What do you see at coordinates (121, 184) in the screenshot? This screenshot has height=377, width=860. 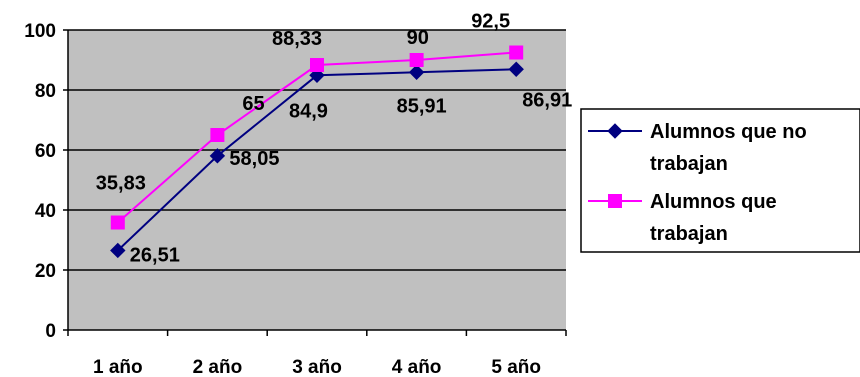 I see `data-label: 35,83` at bounding box center [121, 184].